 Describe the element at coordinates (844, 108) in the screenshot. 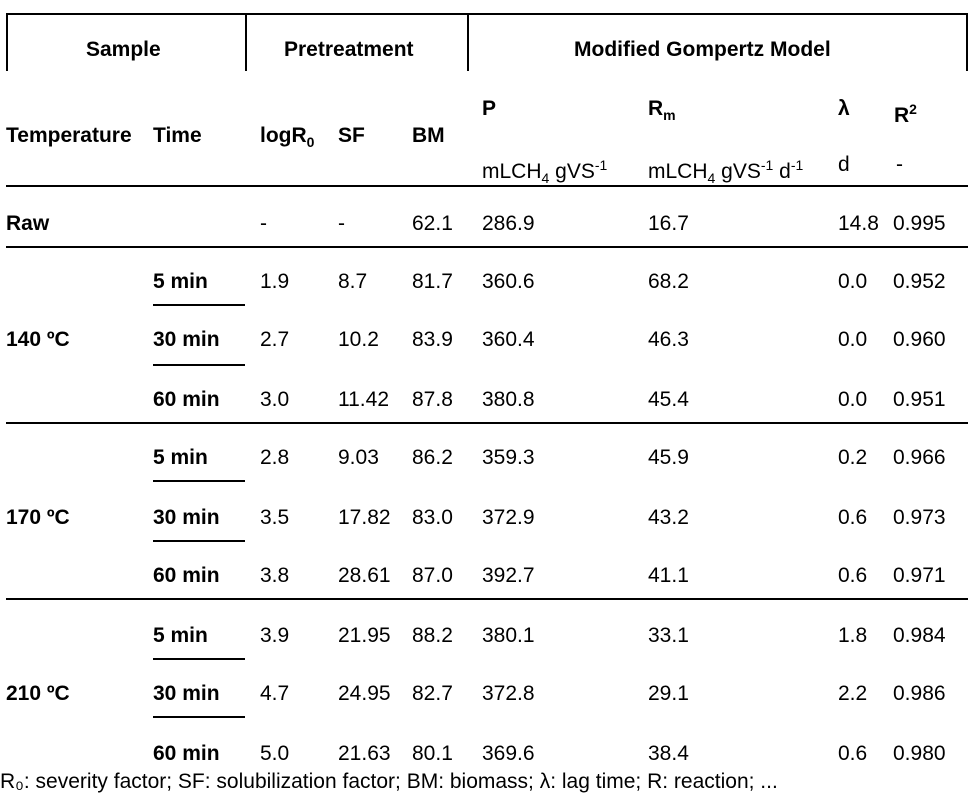

I see `header-lambda: λ` at that location.